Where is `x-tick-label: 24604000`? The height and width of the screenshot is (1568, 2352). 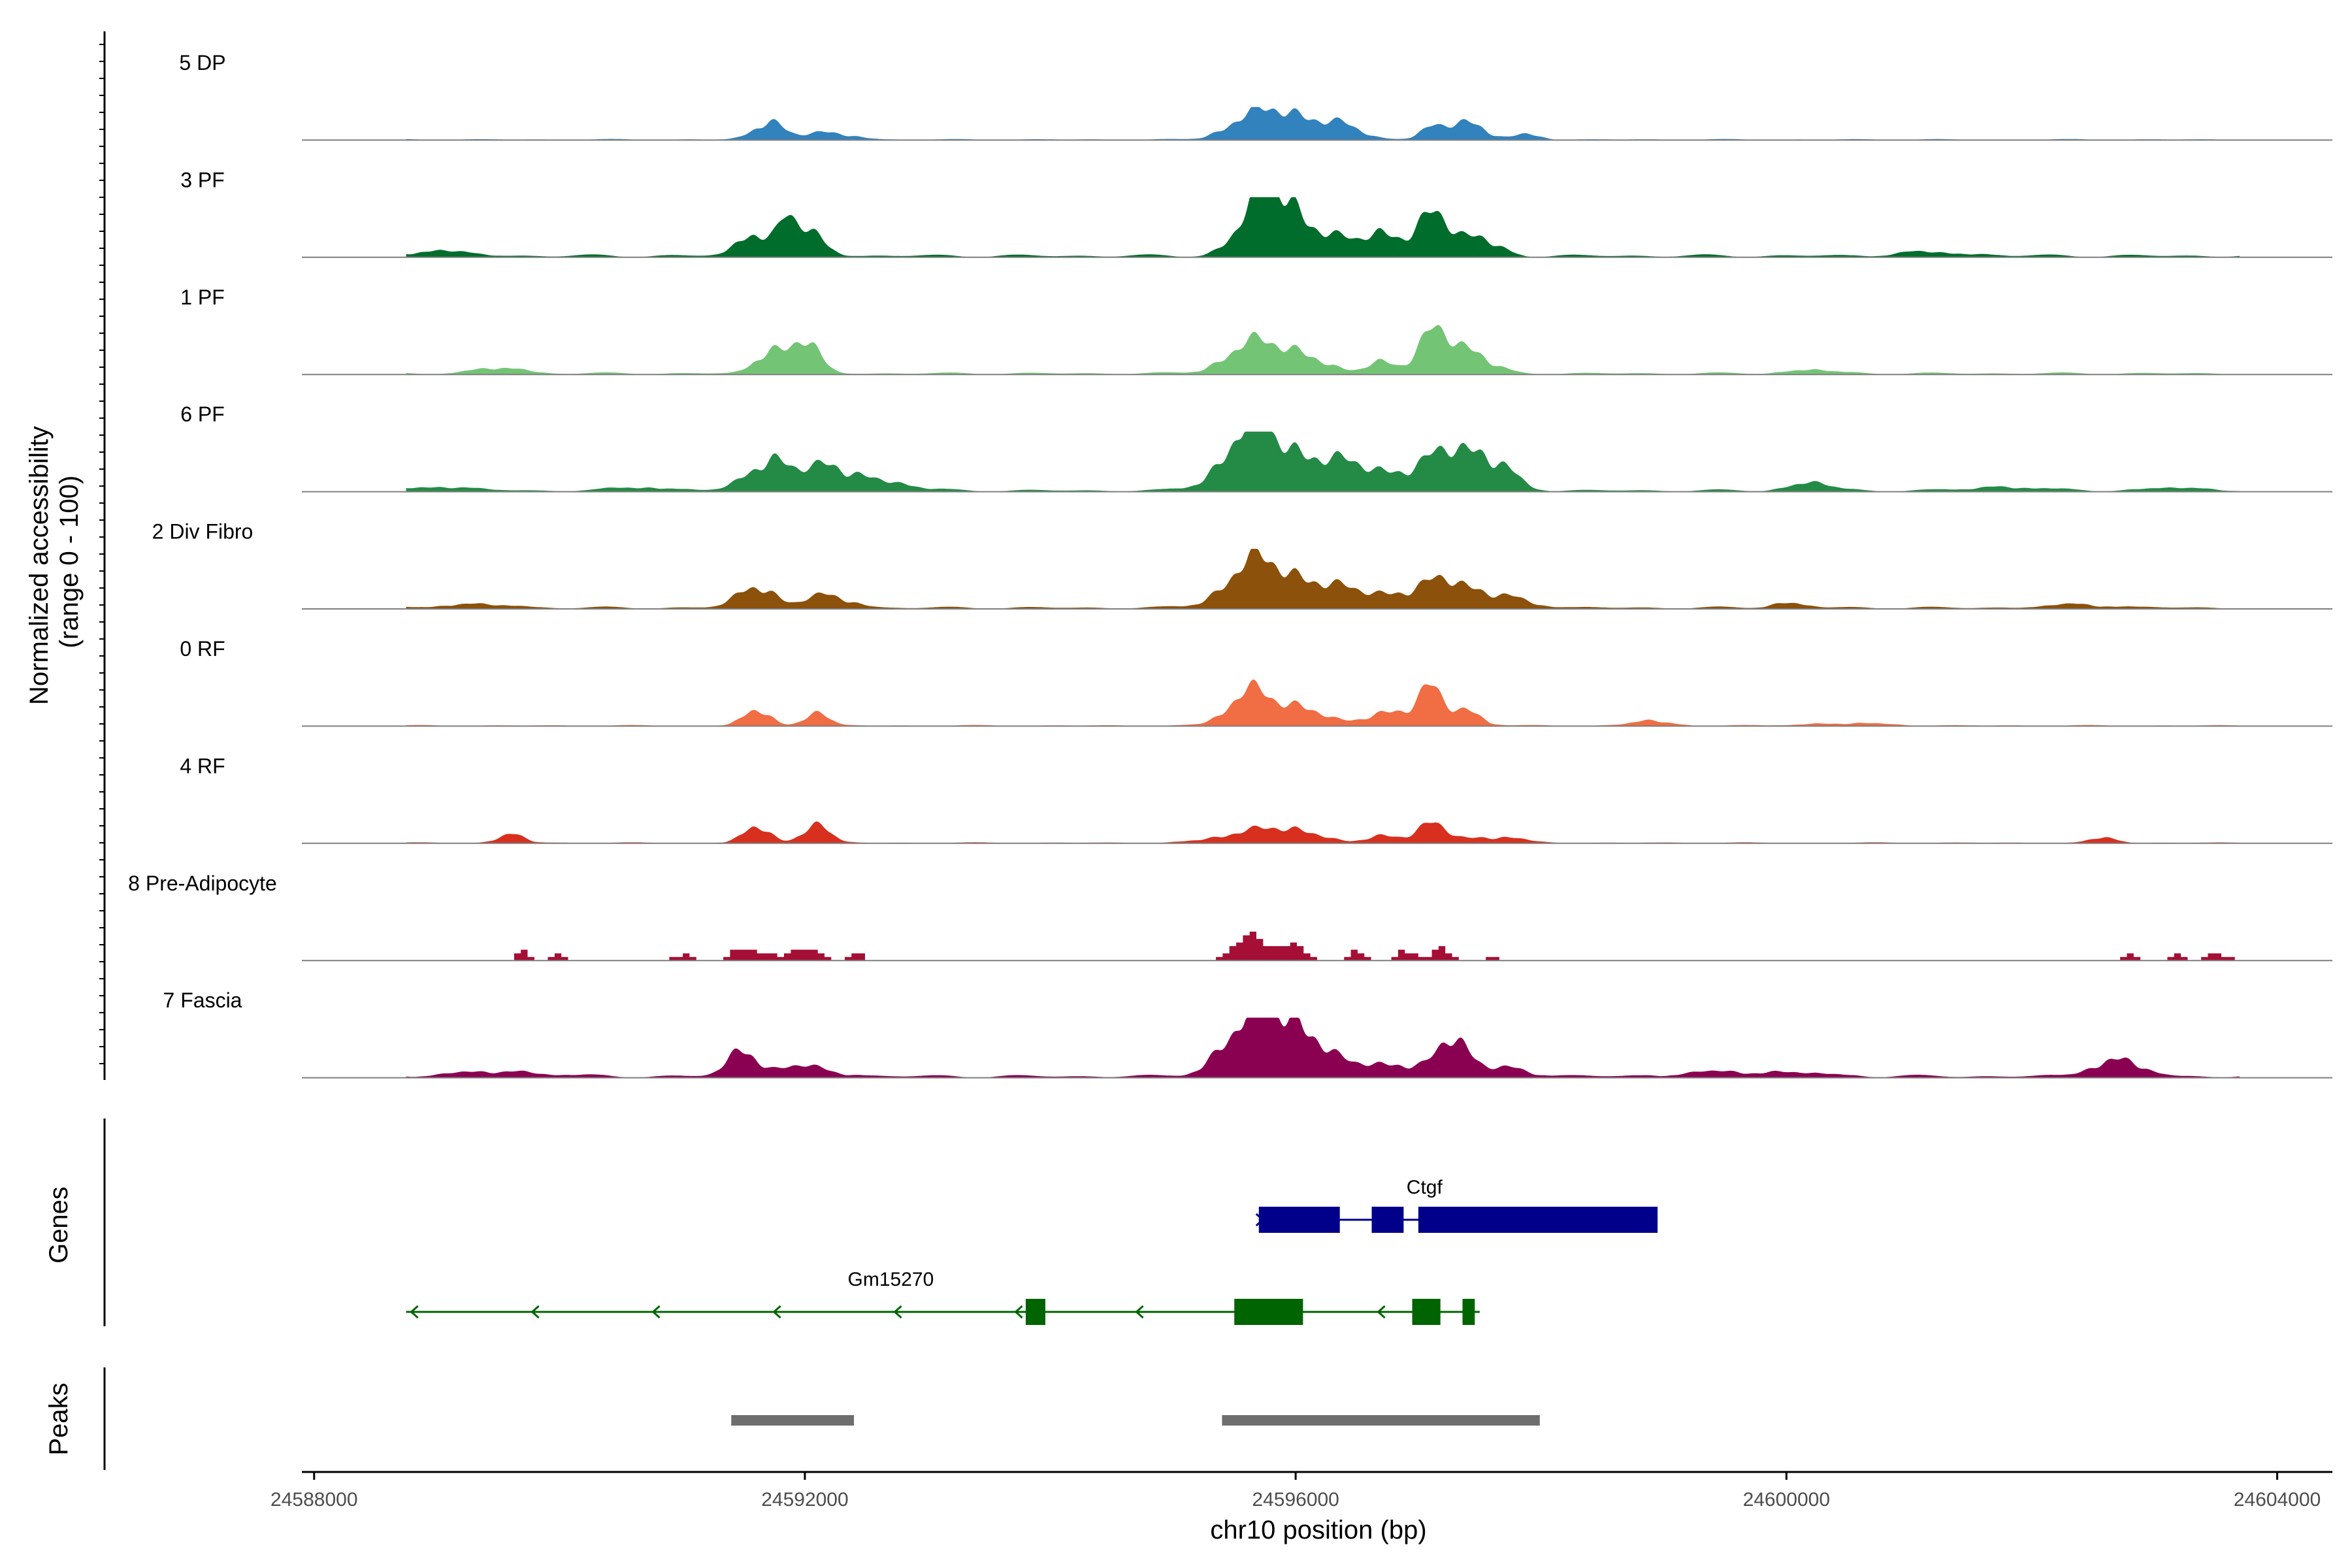
x-tick-label: 24604000 is located at coordinates (2277, 1500).